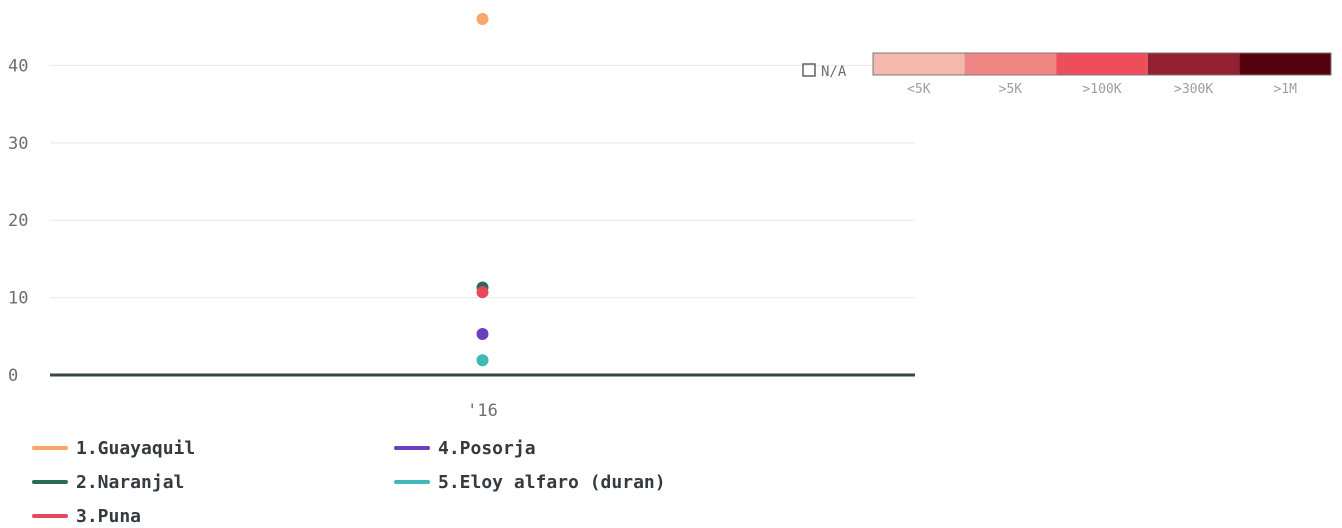 This screenshot has height=528, width=1342. What do you see at coordinates (552, 482) in the screenshot?
I see `legend-label: 5.Eloy alfaro (duran)` at bounding box center [552, 482].